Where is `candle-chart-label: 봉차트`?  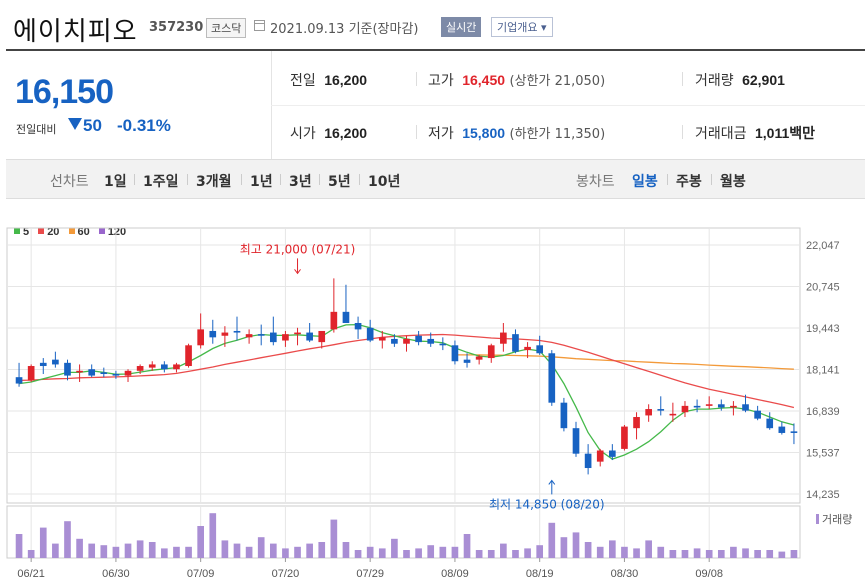 candle-chart-label: 봉차트 is located at coordinates (595, 182).